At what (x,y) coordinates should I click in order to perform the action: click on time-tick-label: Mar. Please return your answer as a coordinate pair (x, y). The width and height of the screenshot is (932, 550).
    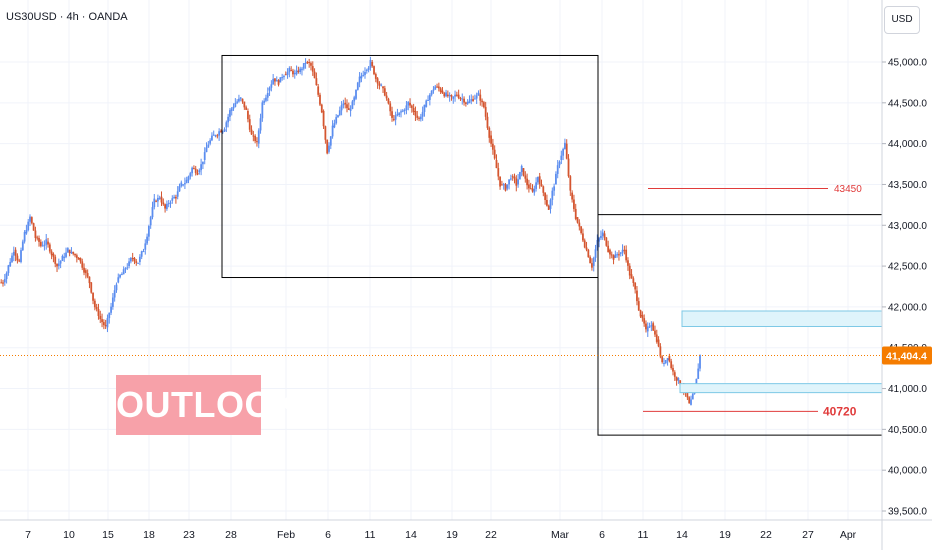
    Looking at the image, I should click on (560, 535).